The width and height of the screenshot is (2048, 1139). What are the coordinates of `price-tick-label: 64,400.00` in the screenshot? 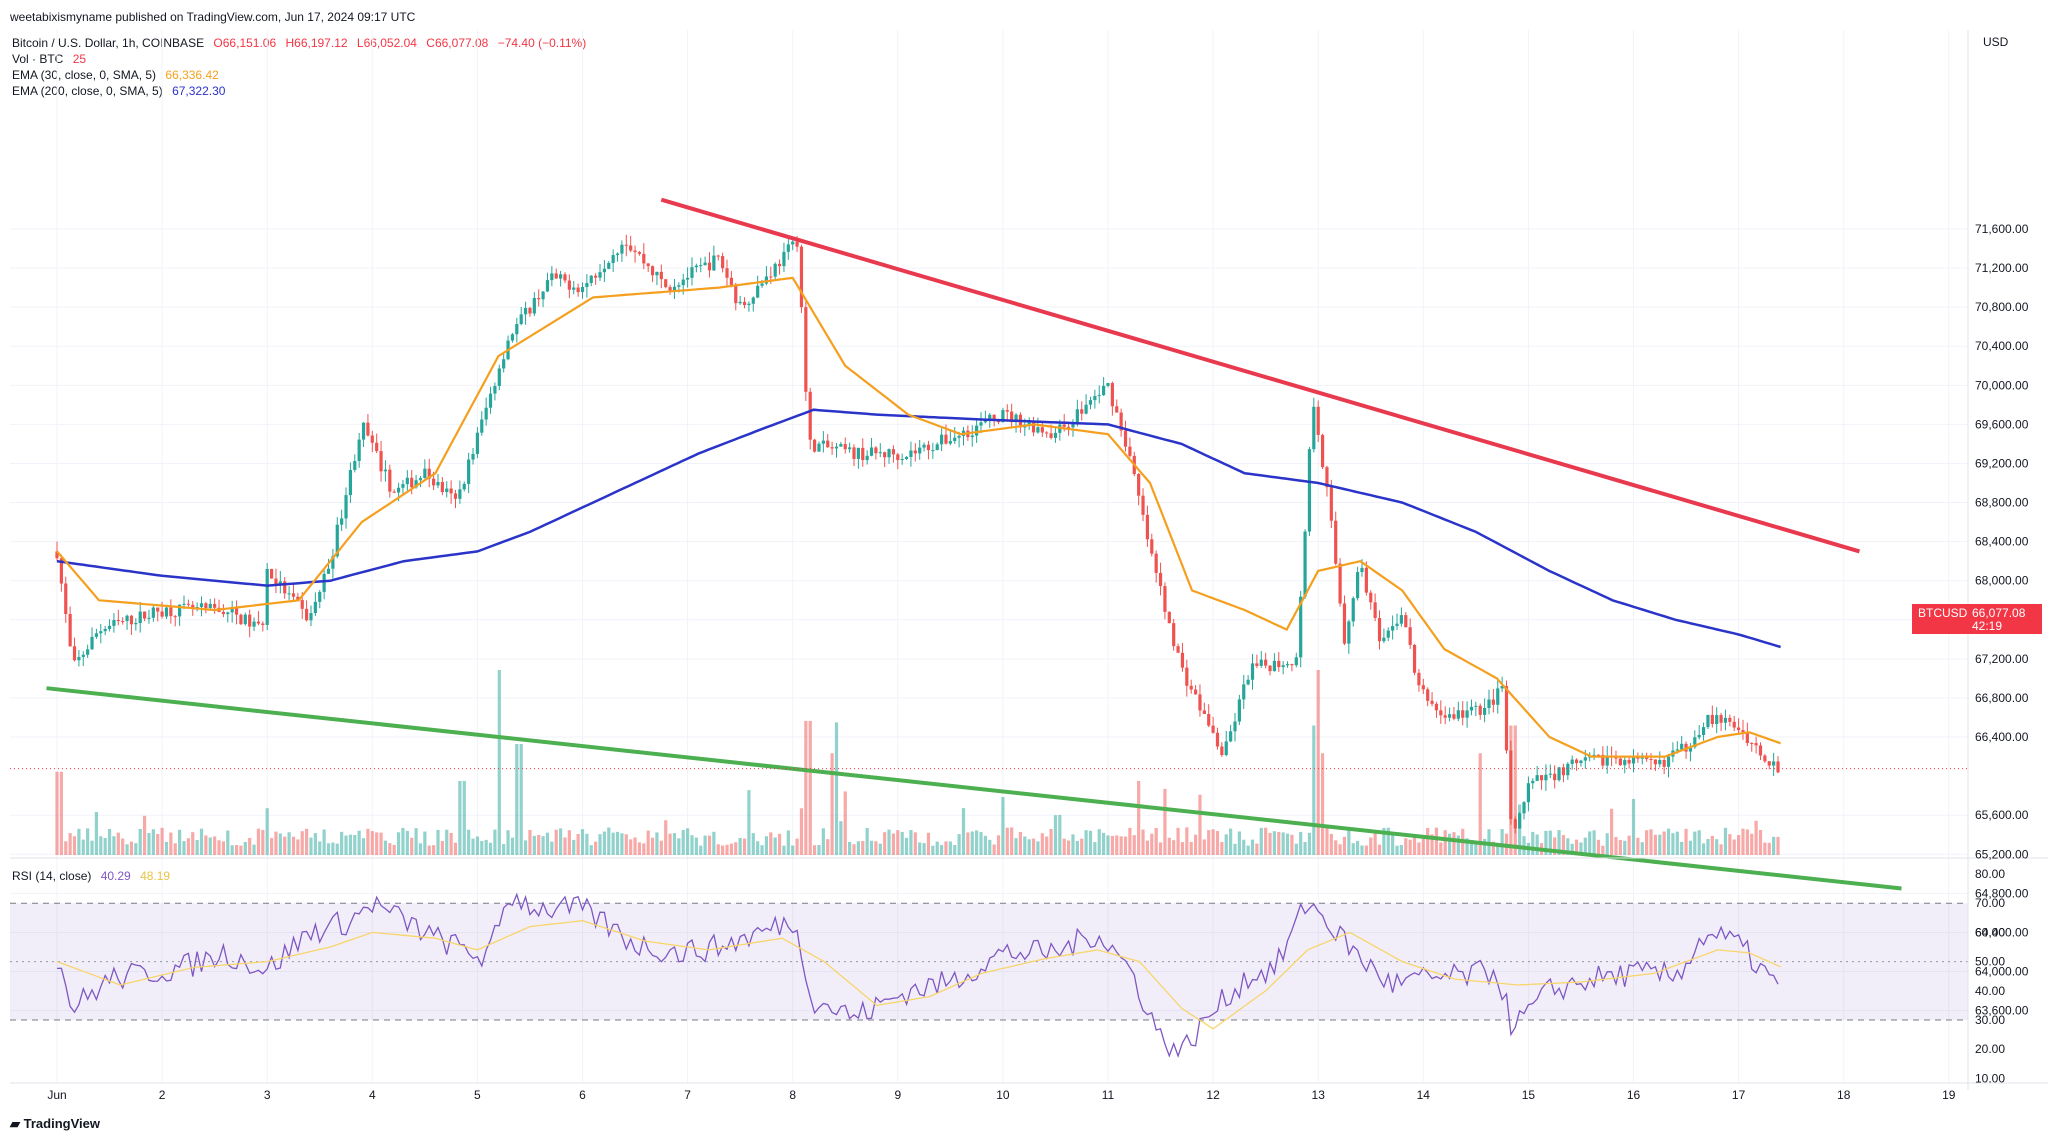 It's located at (2002, 932).